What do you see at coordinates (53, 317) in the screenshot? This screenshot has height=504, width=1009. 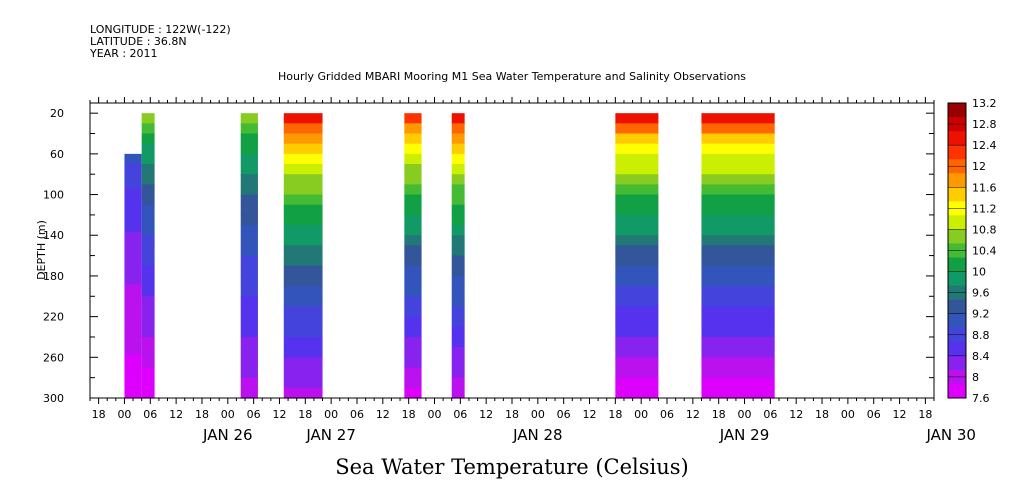 I see `y-tick-label: 220` at bounding box center [53, 317].